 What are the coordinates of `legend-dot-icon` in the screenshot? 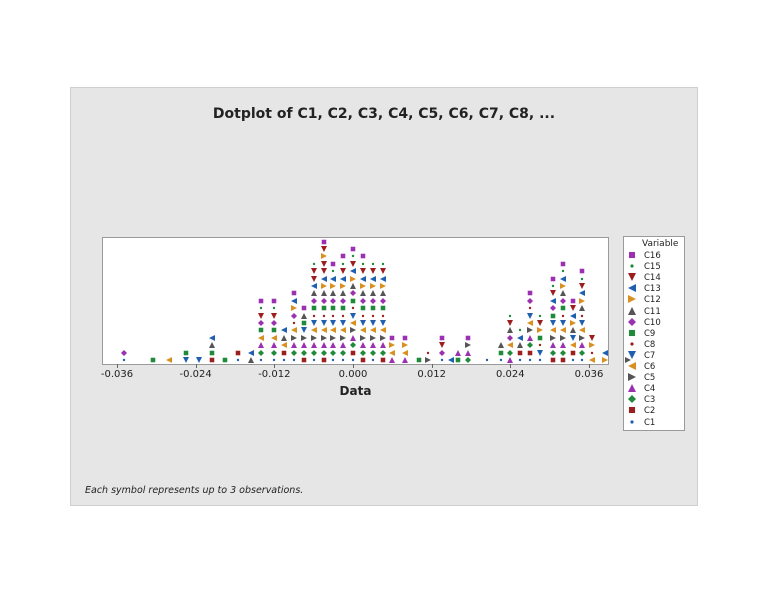 It's located at (633, 267).